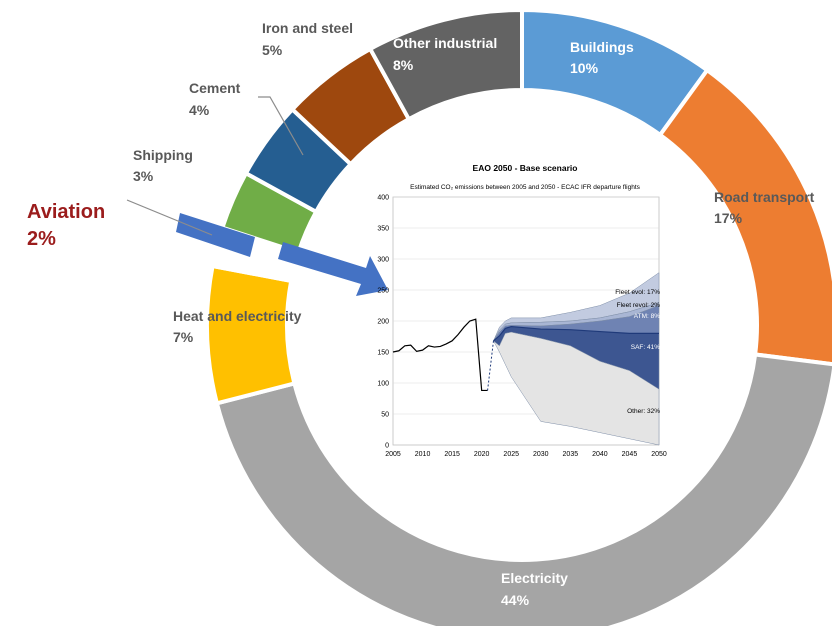 The width and height of the screenshot is (832, 626). Describe the element at coordinates (143, 176) in the screenshot. I see `shipping-value: 3%` at that location.